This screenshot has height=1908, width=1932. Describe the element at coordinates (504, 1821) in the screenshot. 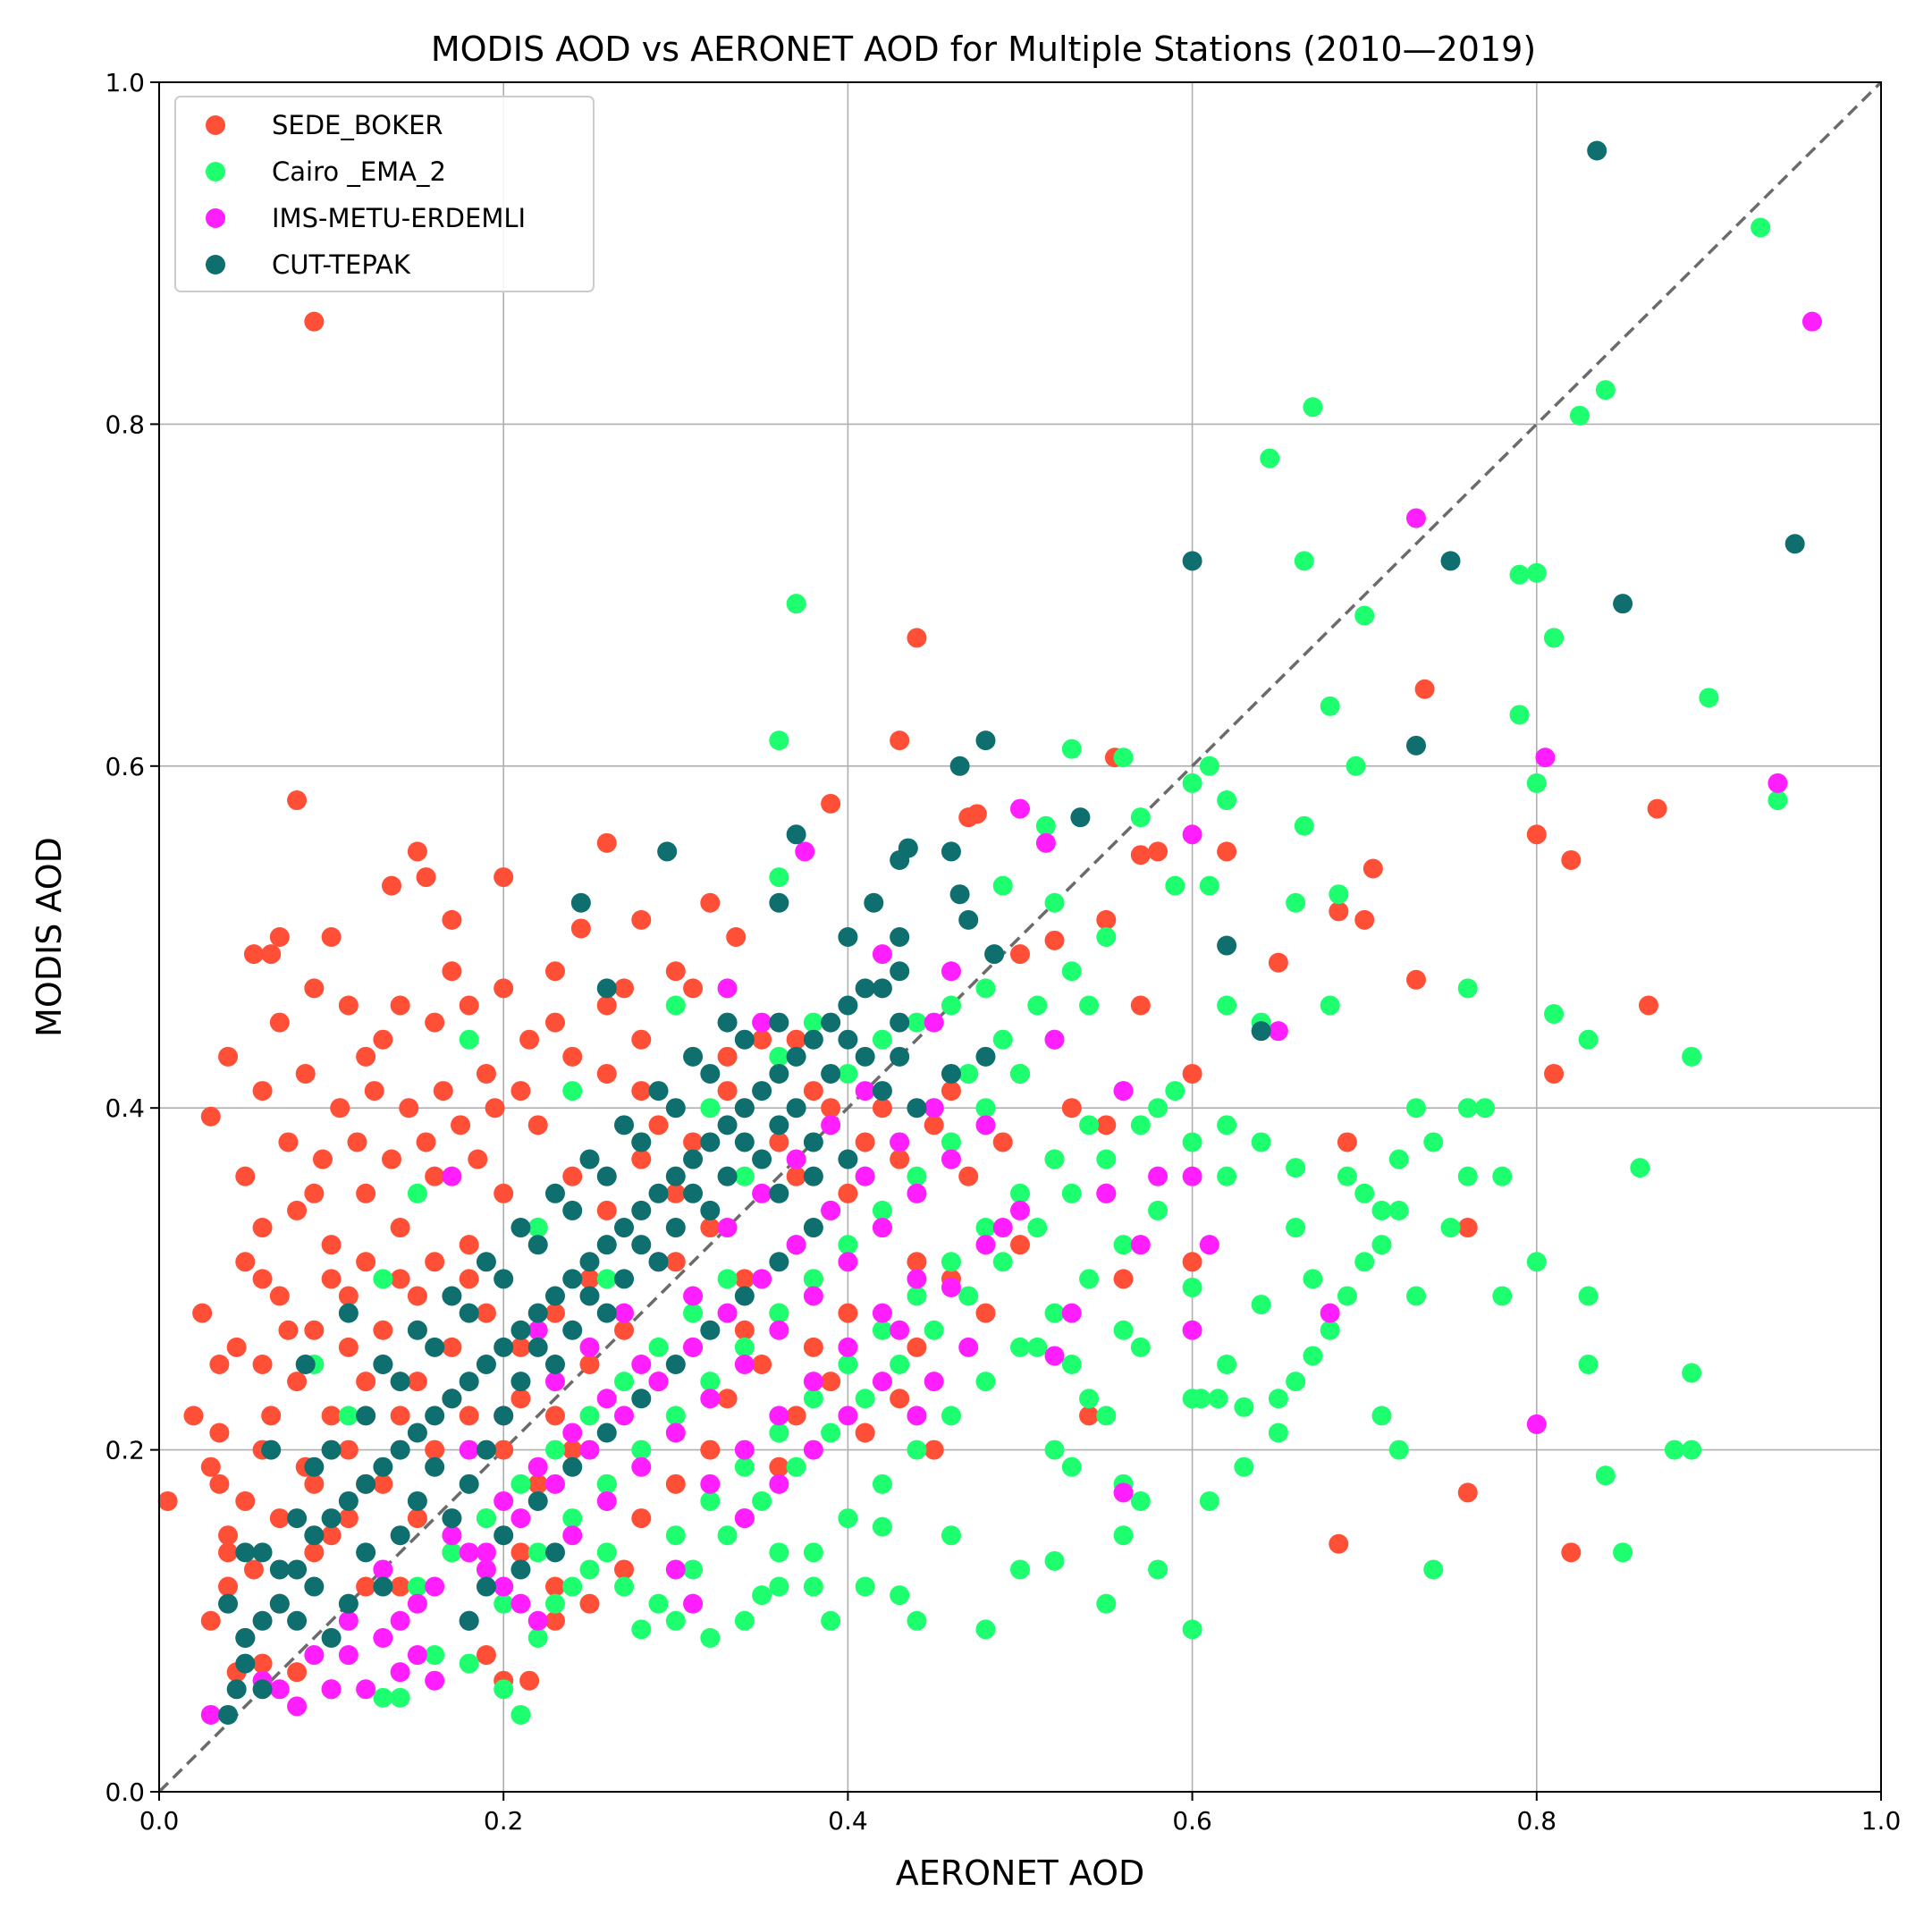

I see `x-tick-label: 0.2` at that location.